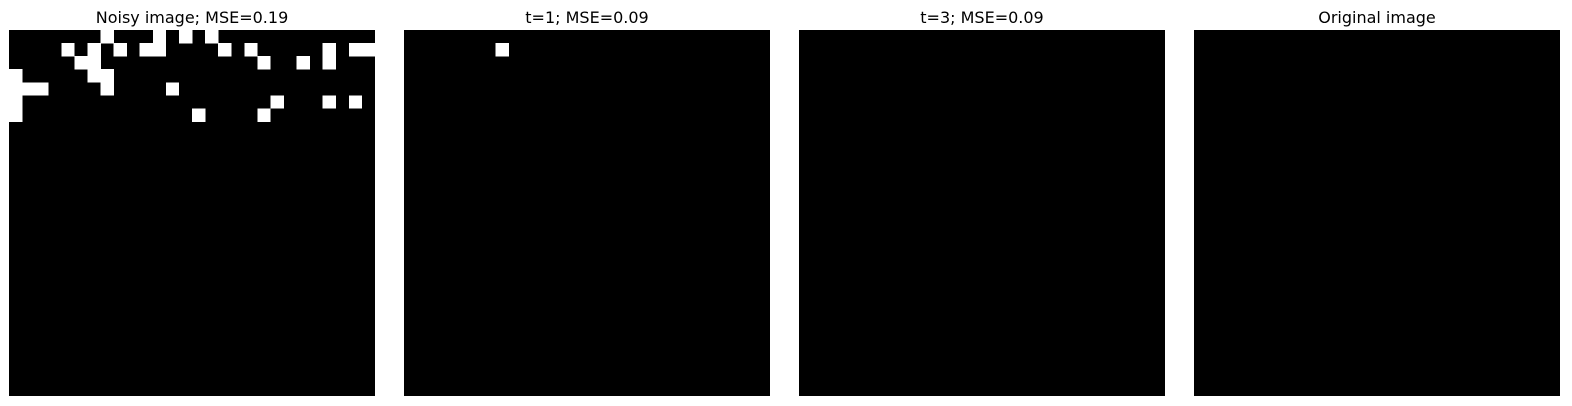 Image resolution: width=1572 pixels, height=406 pixels. Describe the element at coordinates (192, 17) in the screenshot. I see `panel-title: Noisy image; MSE=0.19` at that location.